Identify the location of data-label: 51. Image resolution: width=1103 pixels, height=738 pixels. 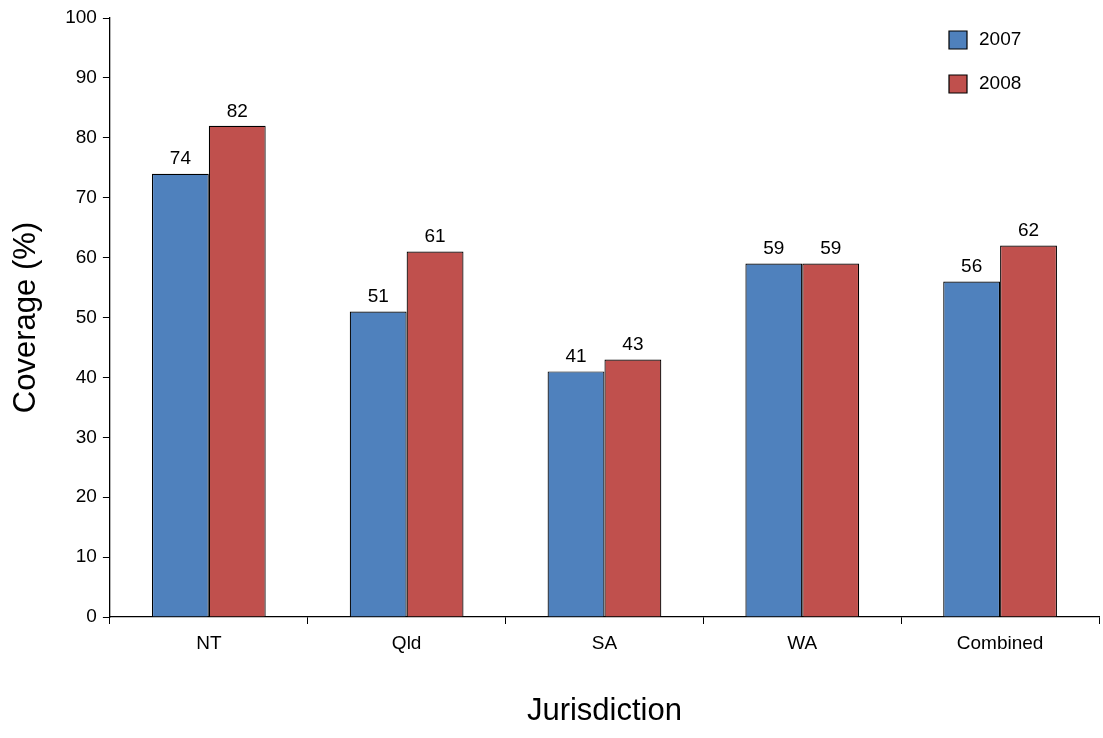
(378, 296).